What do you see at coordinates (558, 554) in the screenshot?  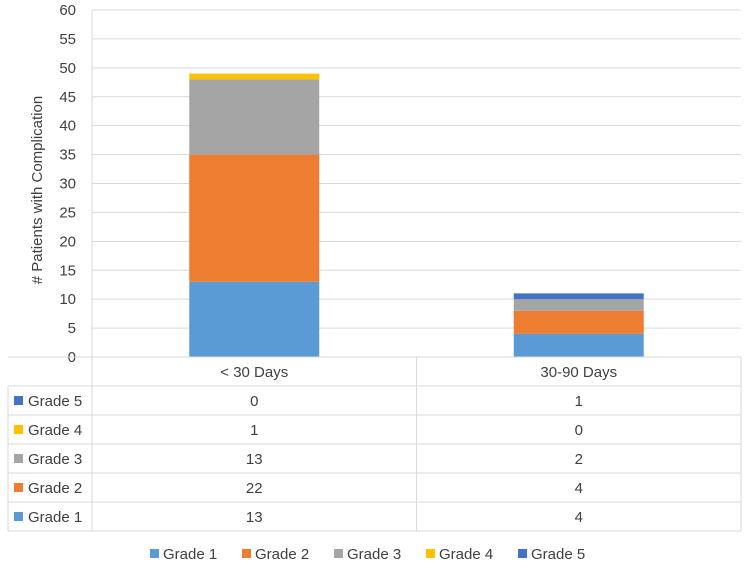 I see `legend-label: Grade 5` at bounding box center [558, 554].